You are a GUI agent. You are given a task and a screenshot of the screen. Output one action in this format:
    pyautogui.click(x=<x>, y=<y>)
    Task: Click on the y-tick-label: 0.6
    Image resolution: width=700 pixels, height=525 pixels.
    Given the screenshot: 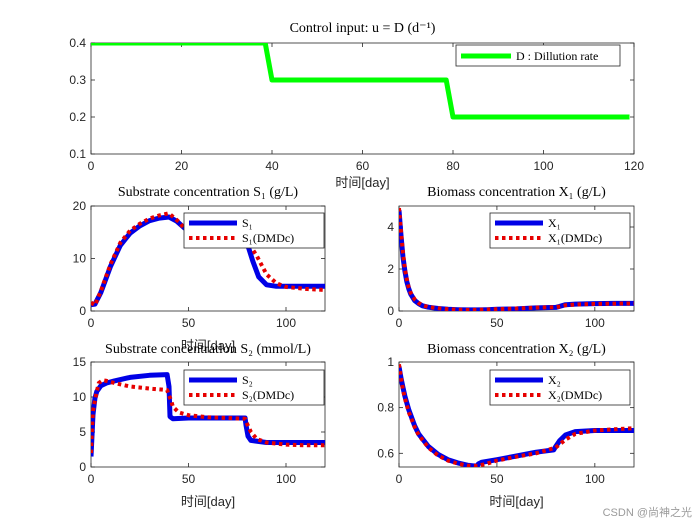 What is the action you would take?
    pyautogui.click(x=385, y=453)
    